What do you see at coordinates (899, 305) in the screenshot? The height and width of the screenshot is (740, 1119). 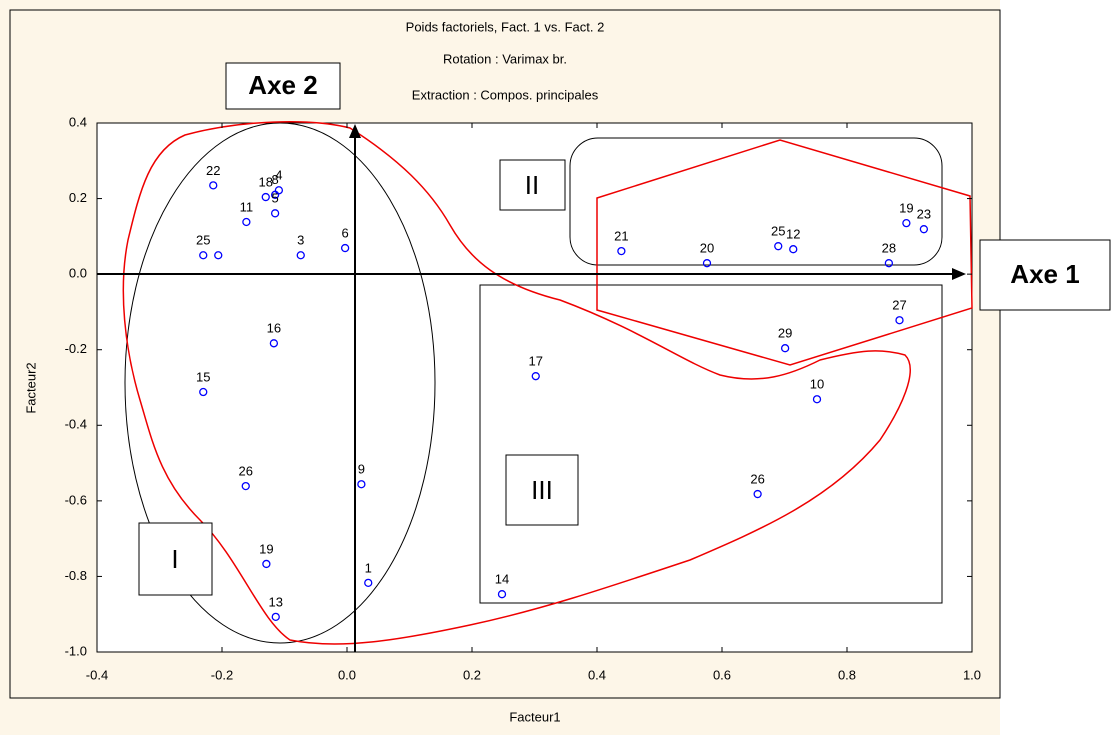 I see `point-label: 27` at bounding box center [899, 305].